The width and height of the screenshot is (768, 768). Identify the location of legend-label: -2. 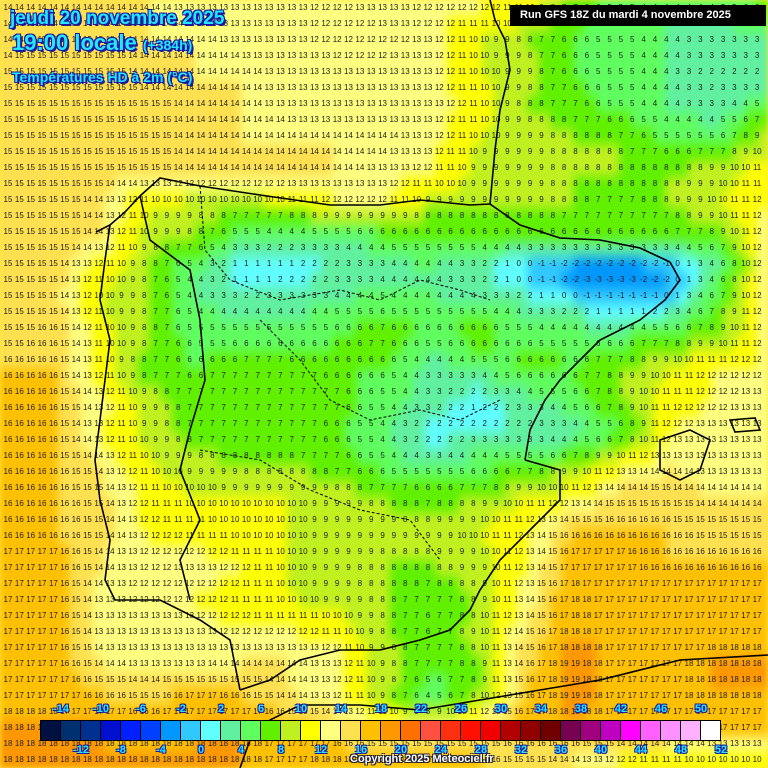
(181, 709).